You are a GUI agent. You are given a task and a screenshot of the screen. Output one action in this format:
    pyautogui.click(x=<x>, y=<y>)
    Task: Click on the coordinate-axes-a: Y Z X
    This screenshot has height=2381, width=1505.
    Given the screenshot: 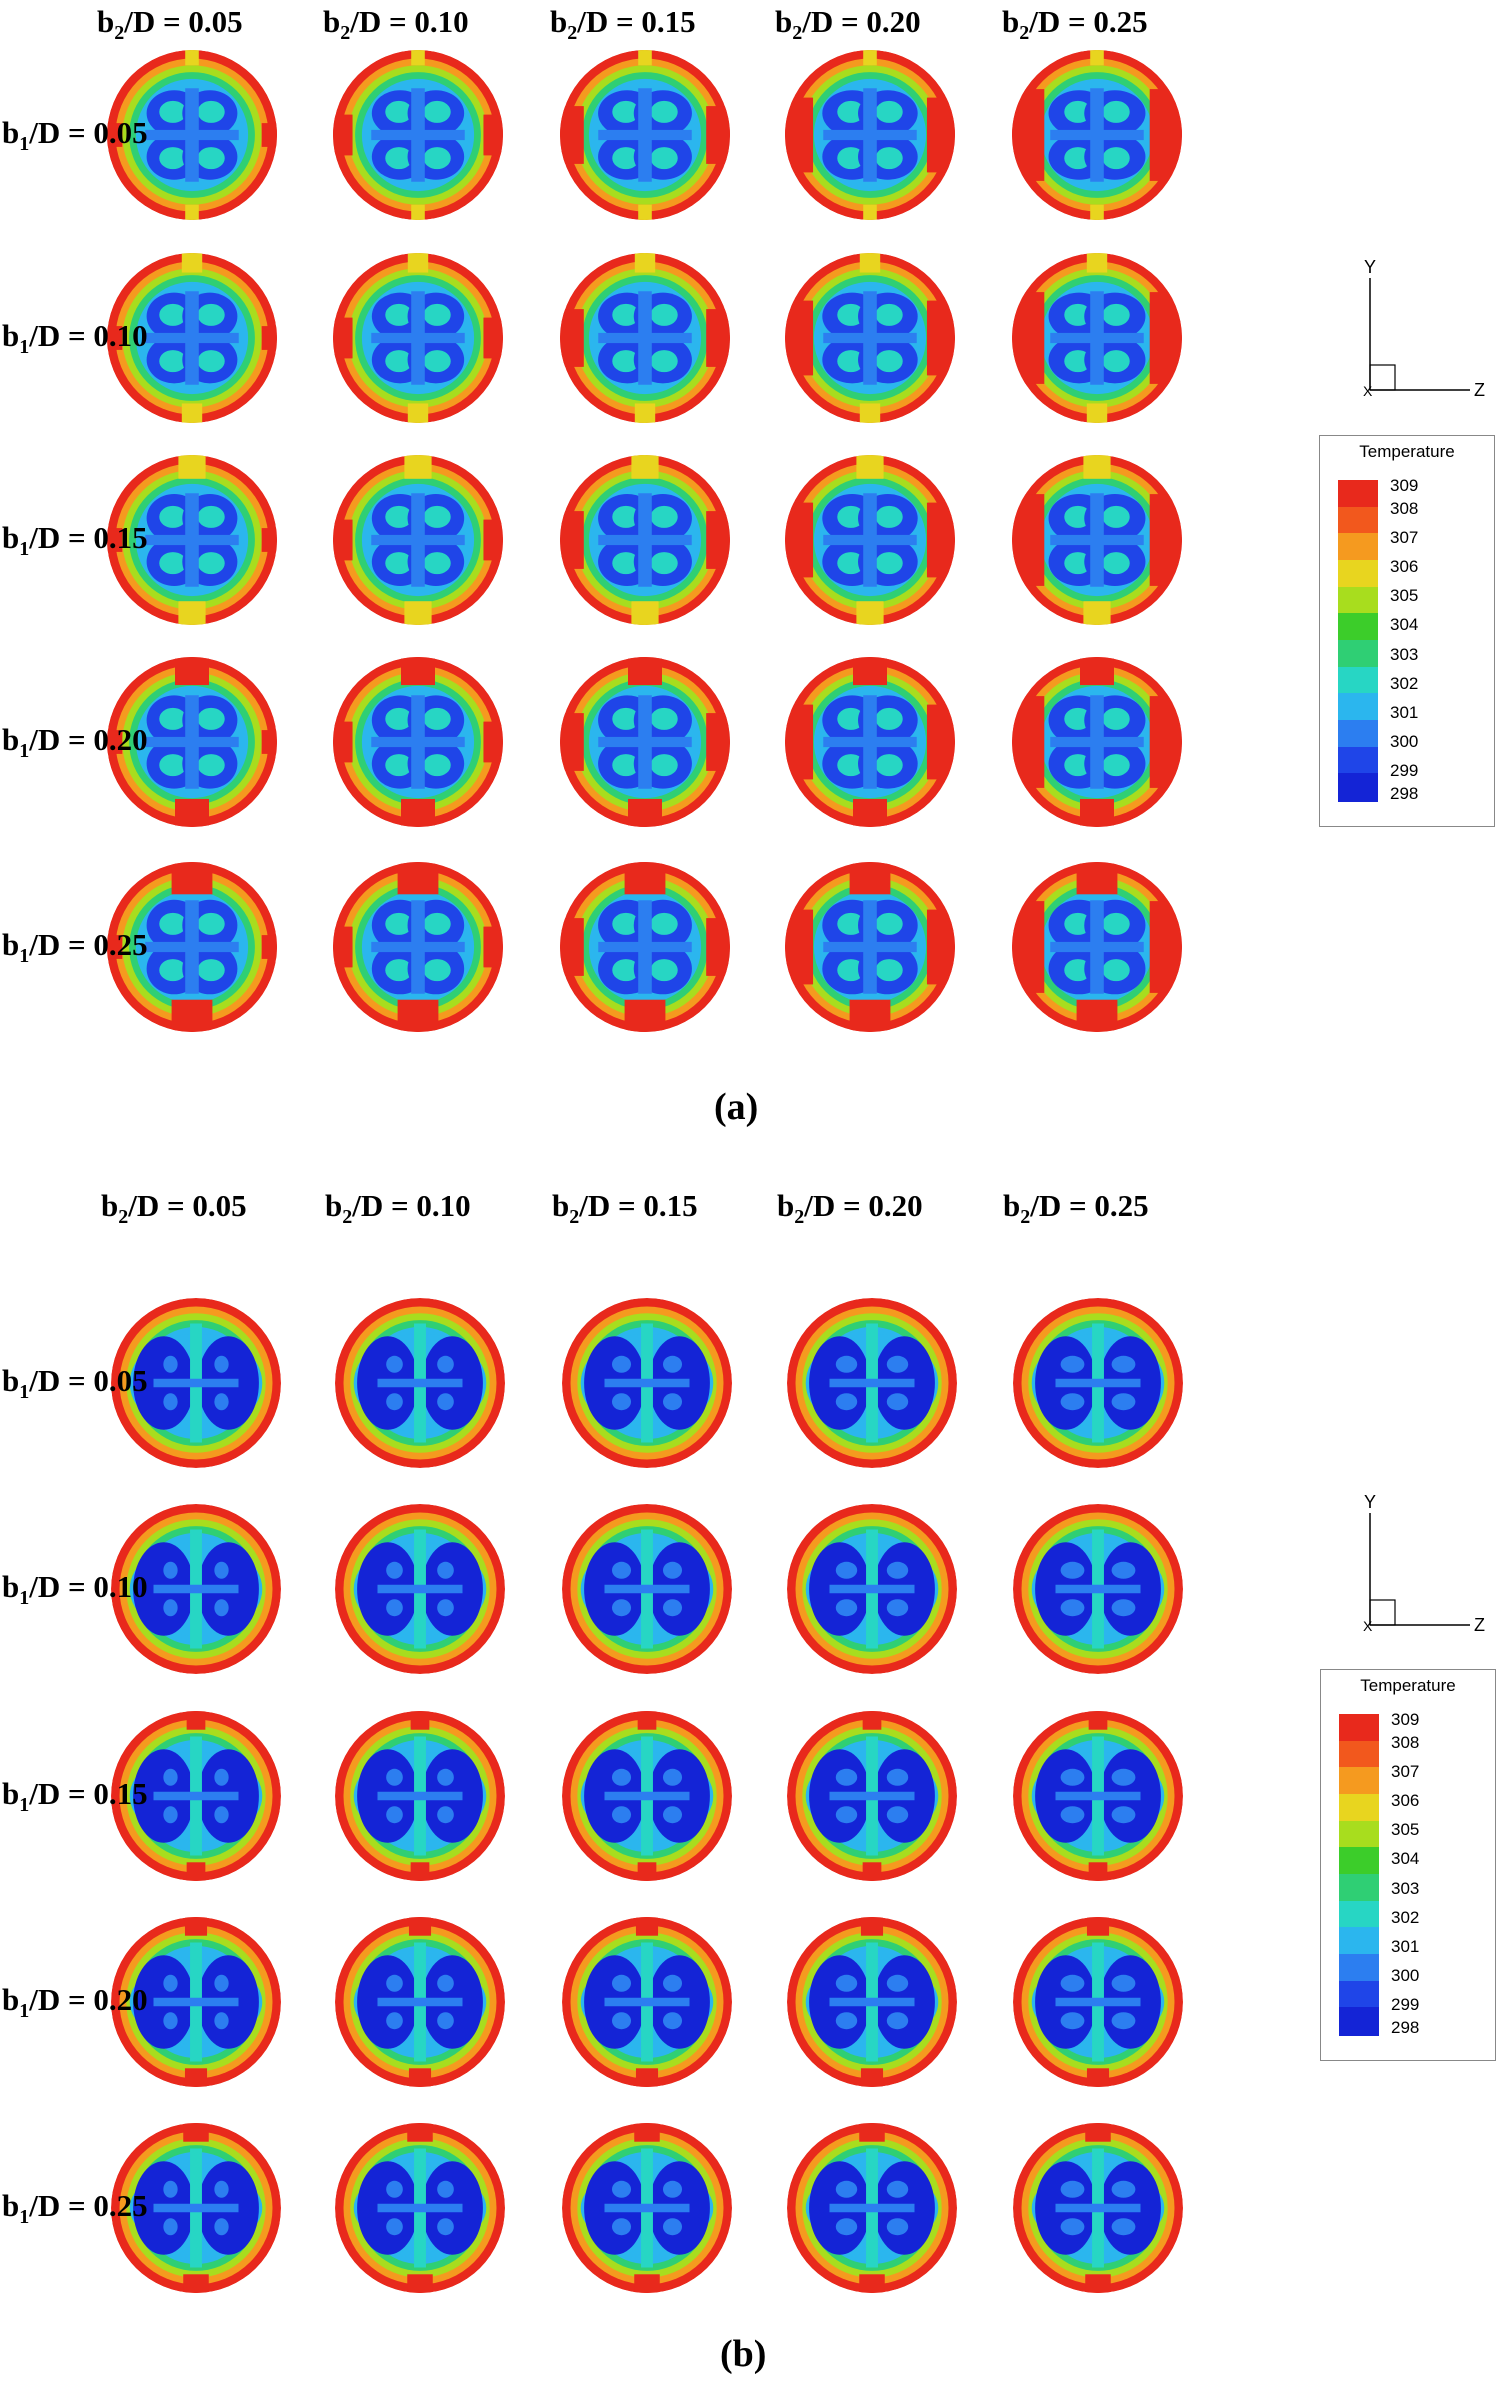 What is the action you would take?
    pyautogui.click(x=1425, y=333)
    